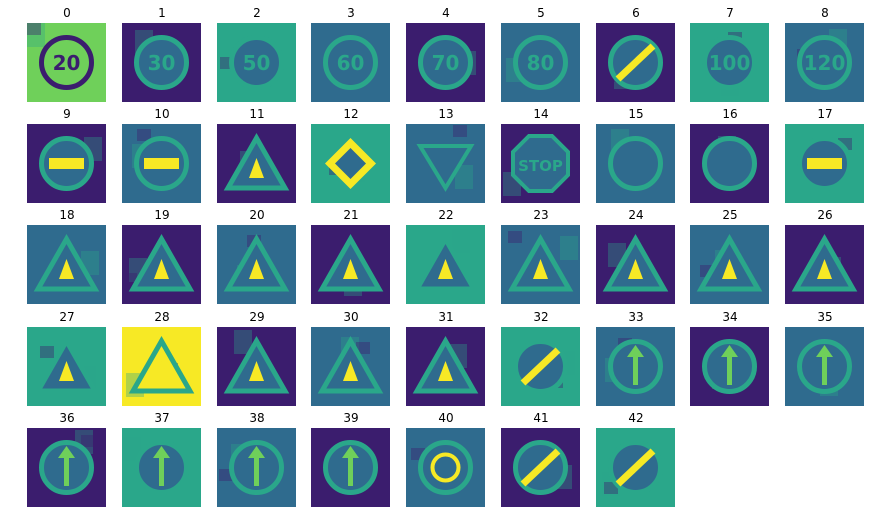  I want to click on no-passing-trucks-sign-icon, so click(161, 163).